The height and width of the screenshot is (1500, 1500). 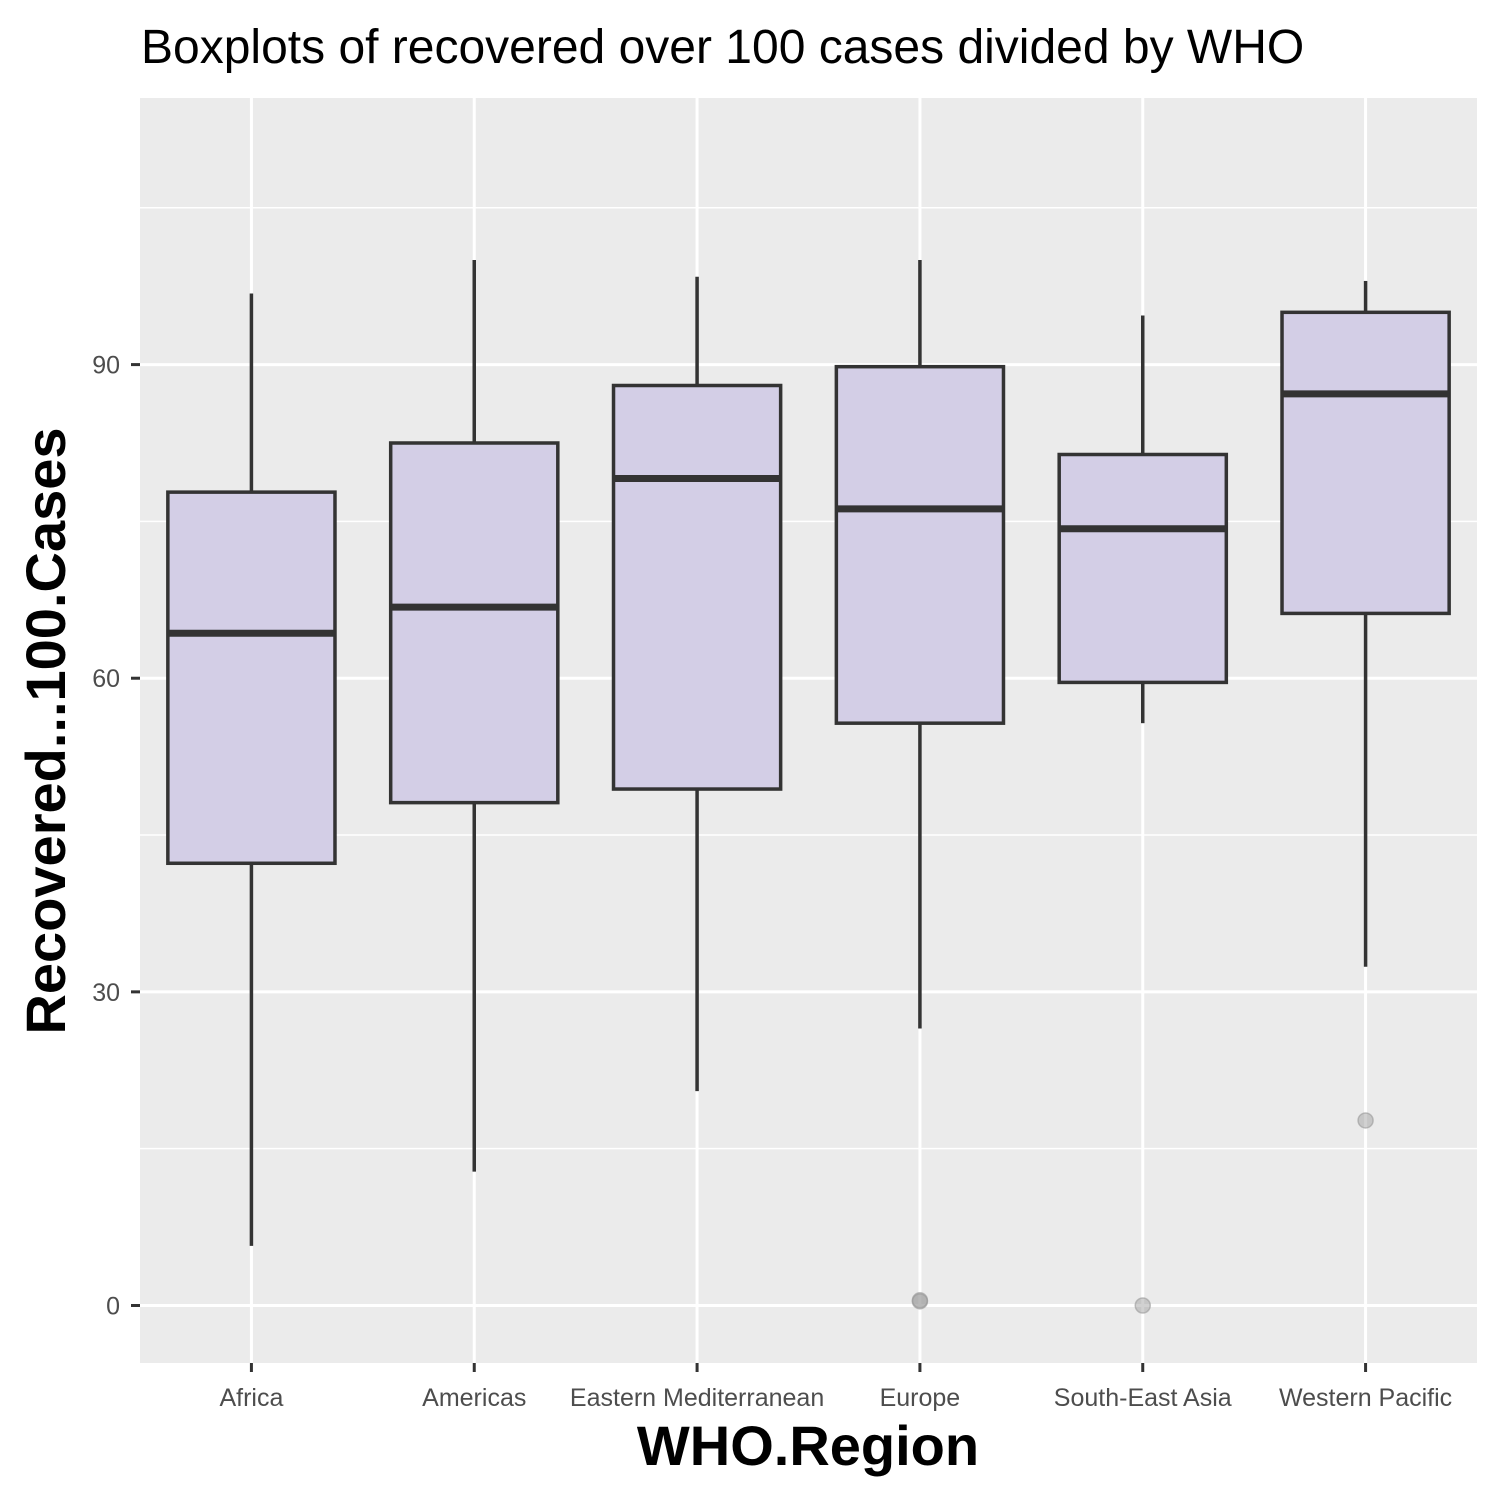 I want to click on x-tick-label: Europe, so click(x=920, y=1398).